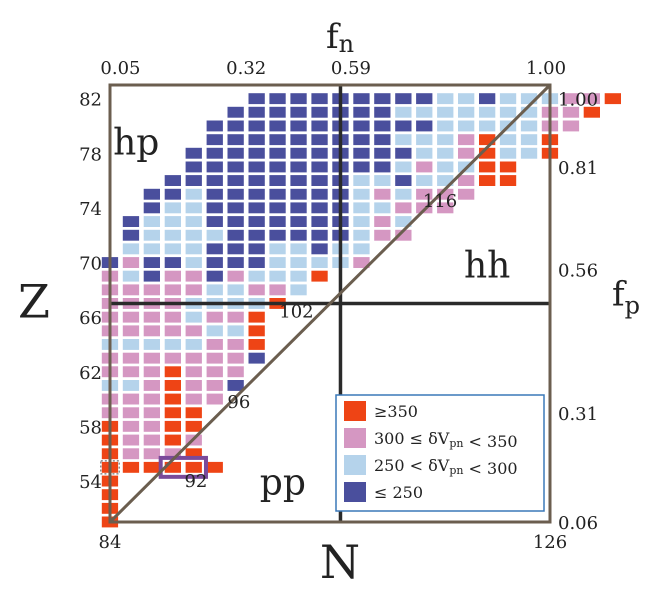 This screenshot has height=590, width=649. I want to click on right-tick-label: 1.00, so click(578, 100).